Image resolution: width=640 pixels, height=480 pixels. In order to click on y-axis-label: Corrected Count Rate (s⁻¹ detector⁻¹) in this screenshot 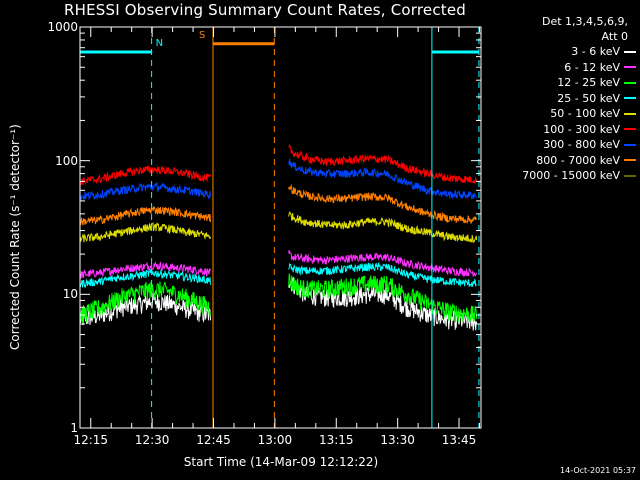, I will do `click(15, 237)`.